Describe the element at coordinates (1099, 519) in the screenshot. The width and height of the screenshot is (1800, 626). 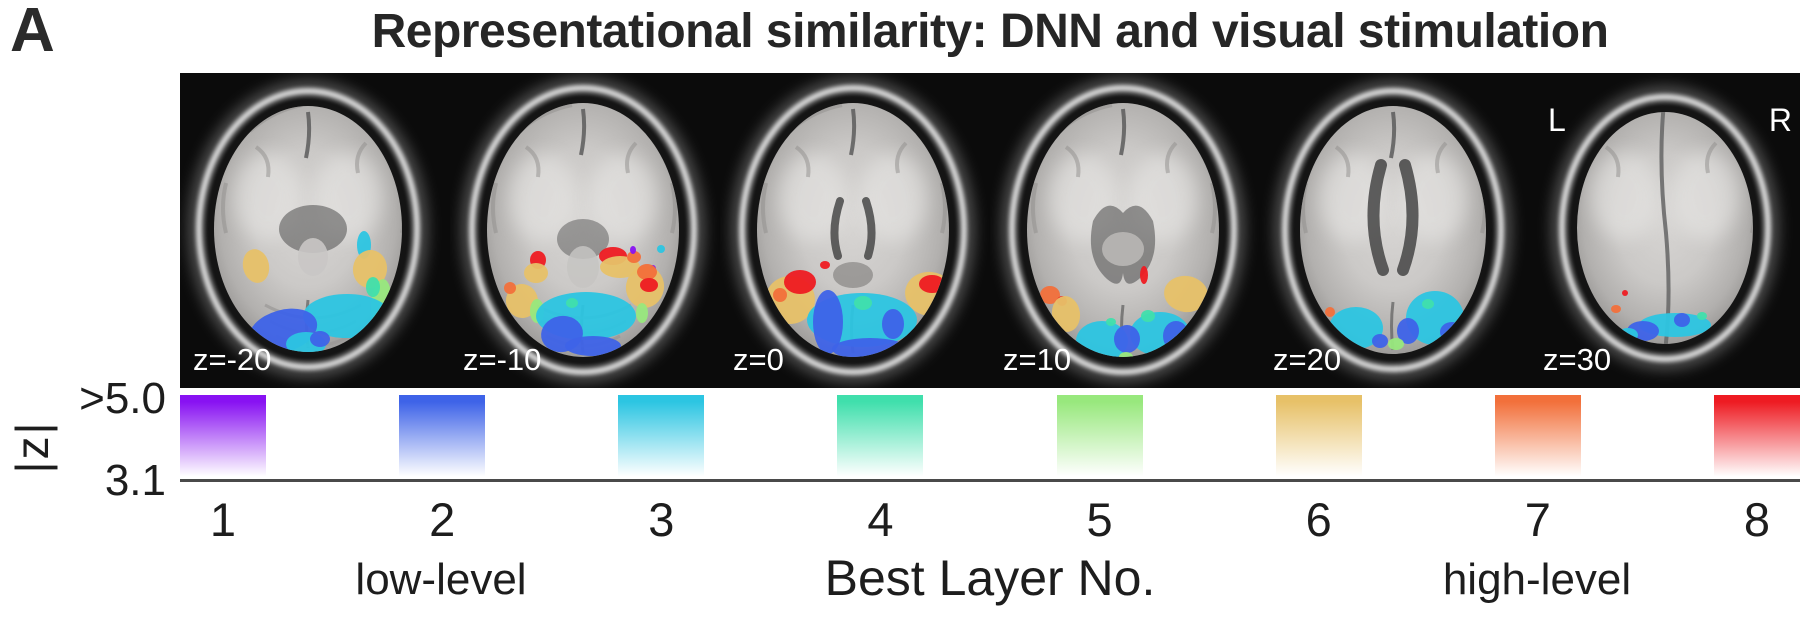
I see `layer-number-5: 5` at that location.